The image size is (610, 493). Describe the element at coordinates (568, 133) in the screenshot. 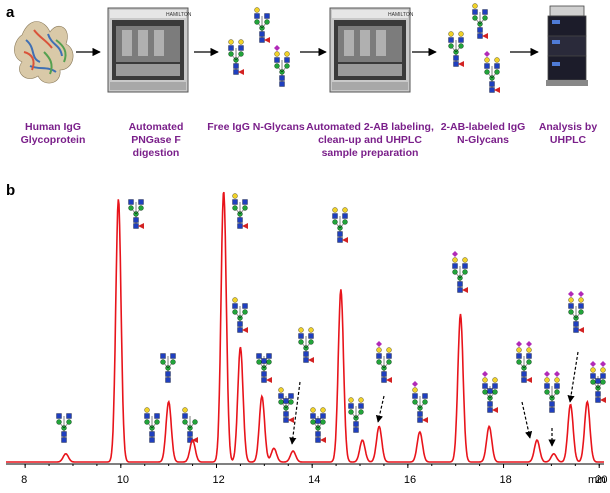

I see `step-label-analysis: Analysis by UHPLC` at that location.